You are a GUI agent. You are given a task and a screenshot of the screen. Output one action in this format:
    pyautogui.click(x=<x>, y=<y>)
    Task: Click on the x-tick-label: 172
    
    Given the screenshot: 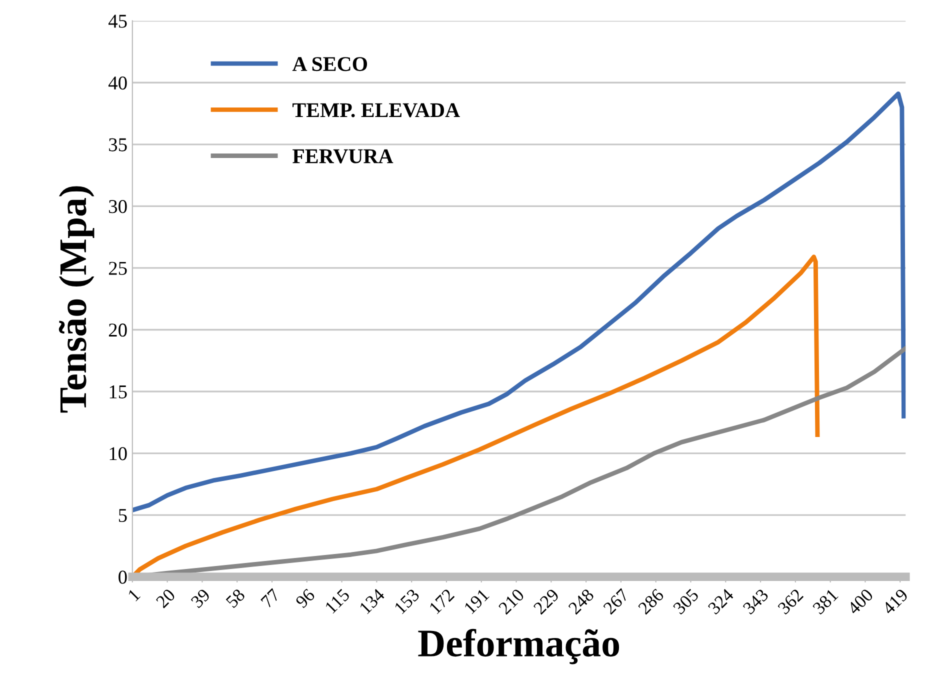 What is the action you would take?
    pyautogui.click(x=441, y=601)
    